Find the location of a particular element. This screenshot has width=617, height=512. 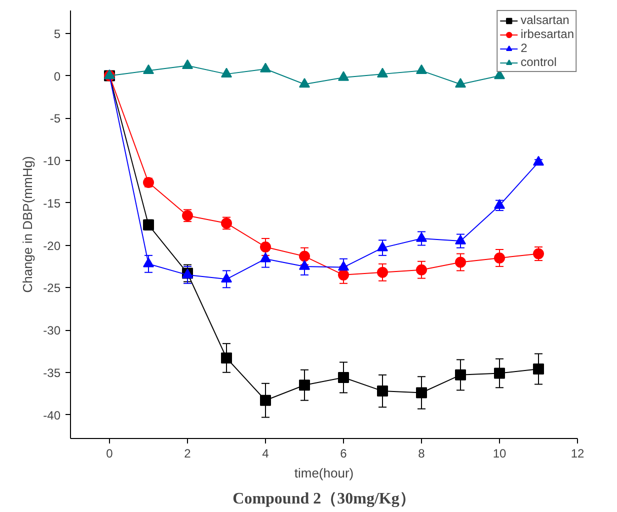

x-axis-title: time(hour) is located at coordinates (324, 473).